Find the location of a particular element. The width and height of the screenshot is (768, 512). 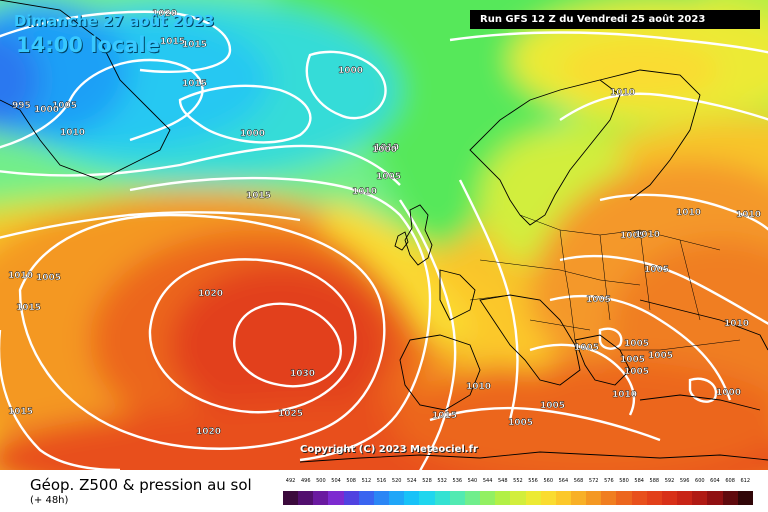

forecast-time: 14:00 locale is located at coordinates (88, 45).